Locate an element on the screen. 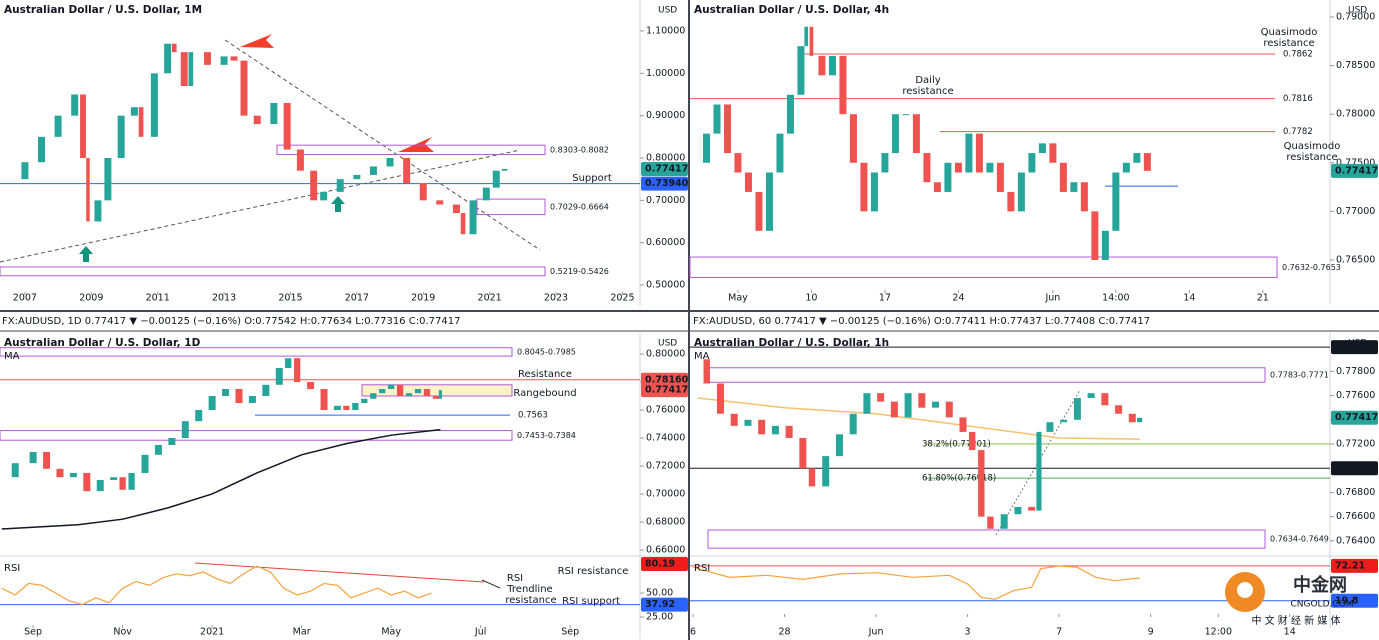  x-tick-label: Nov is located at coordinates (122, 632).